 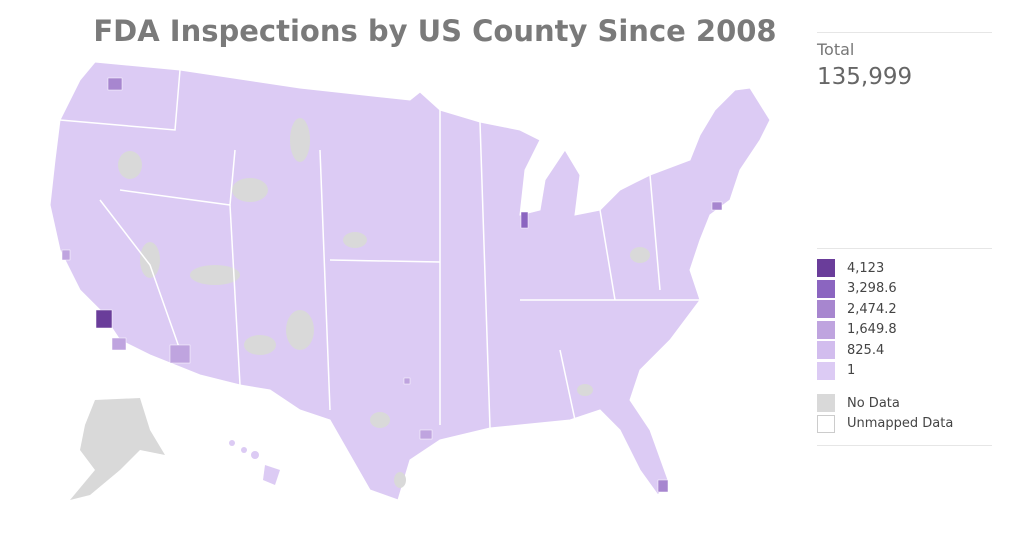 What do you see at coordinates (885, 371) in the screenshot?
I see `legend-item: 1` at bounding box center [885, 371].